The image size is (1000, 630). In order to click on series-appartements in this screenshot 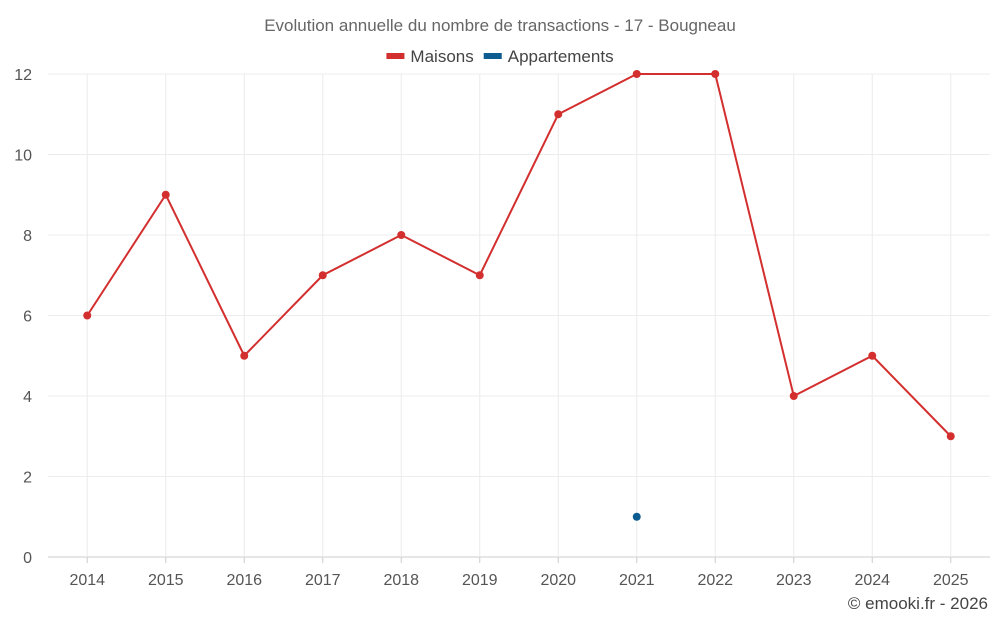, I will do `click(636, 516)`.